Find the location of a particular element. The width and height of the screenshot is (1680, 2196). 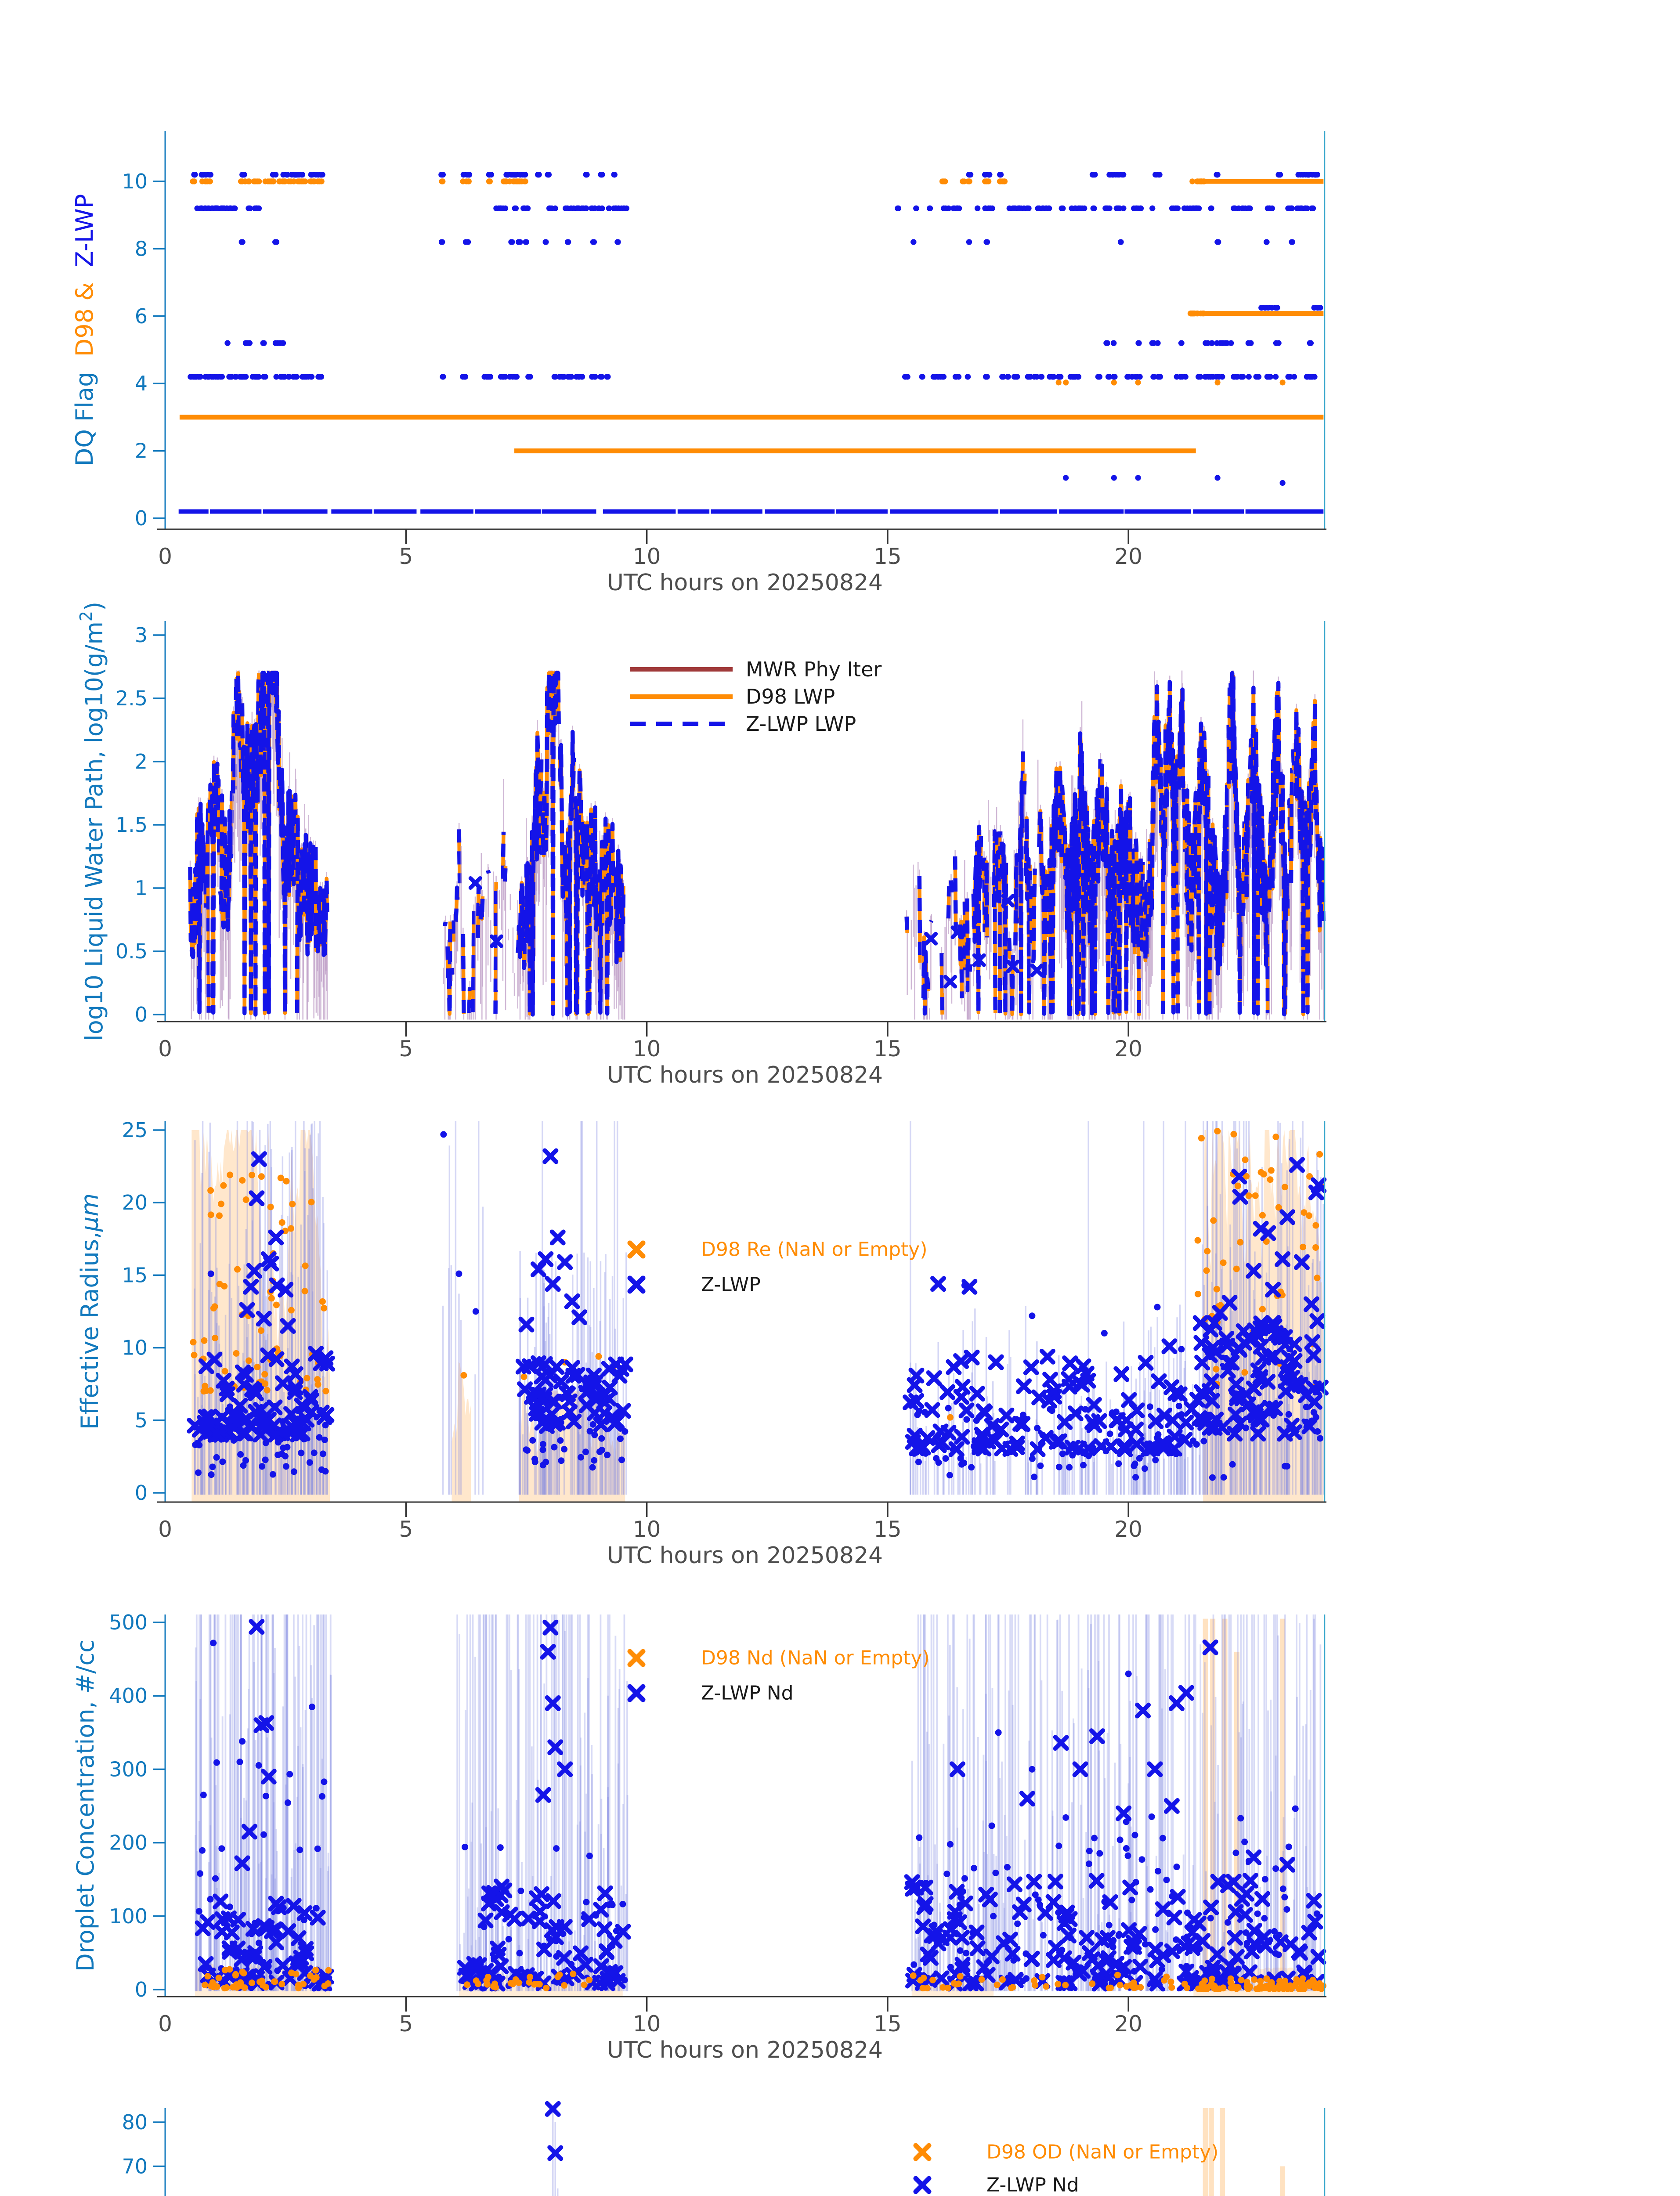

d98-lwp-line is located at coordinates (496, 948).